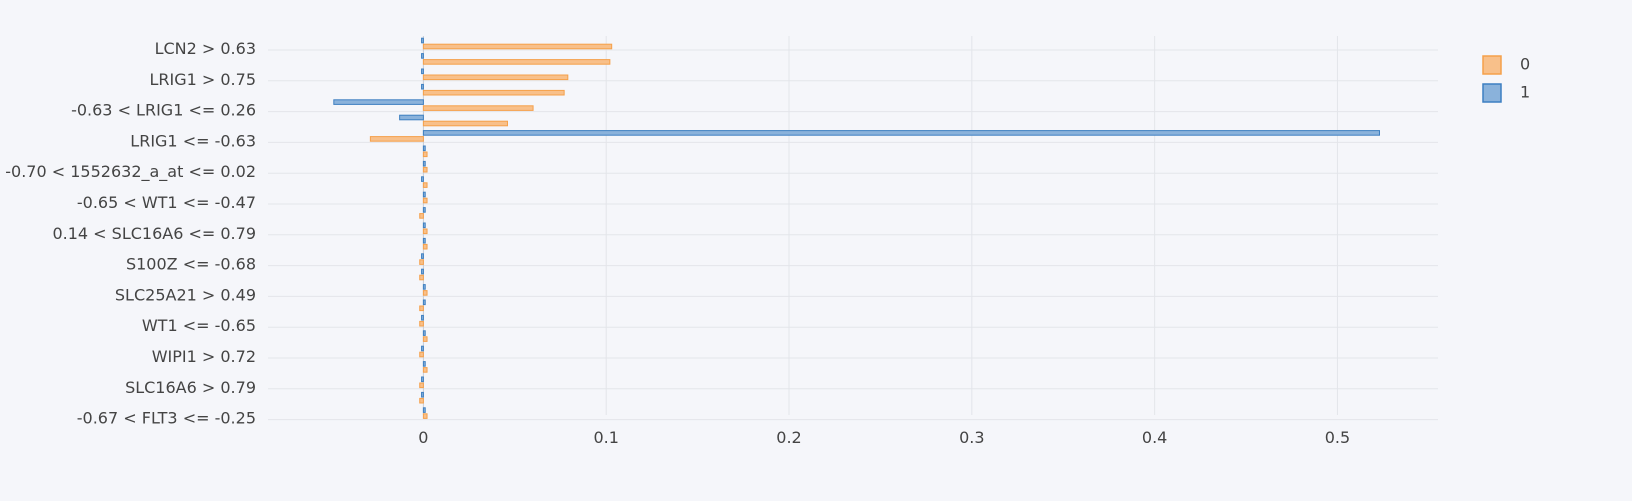  Describe the element at coordinates (204, 356) in the screenshot. I see `y-tick-label: WIPI1 > 0.72` at that location.